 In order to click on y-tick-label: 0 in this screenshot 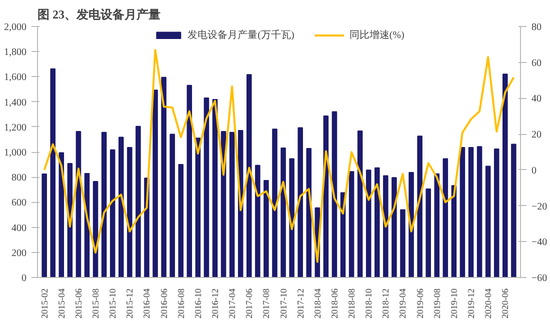, I will do `click(24, 278)`.